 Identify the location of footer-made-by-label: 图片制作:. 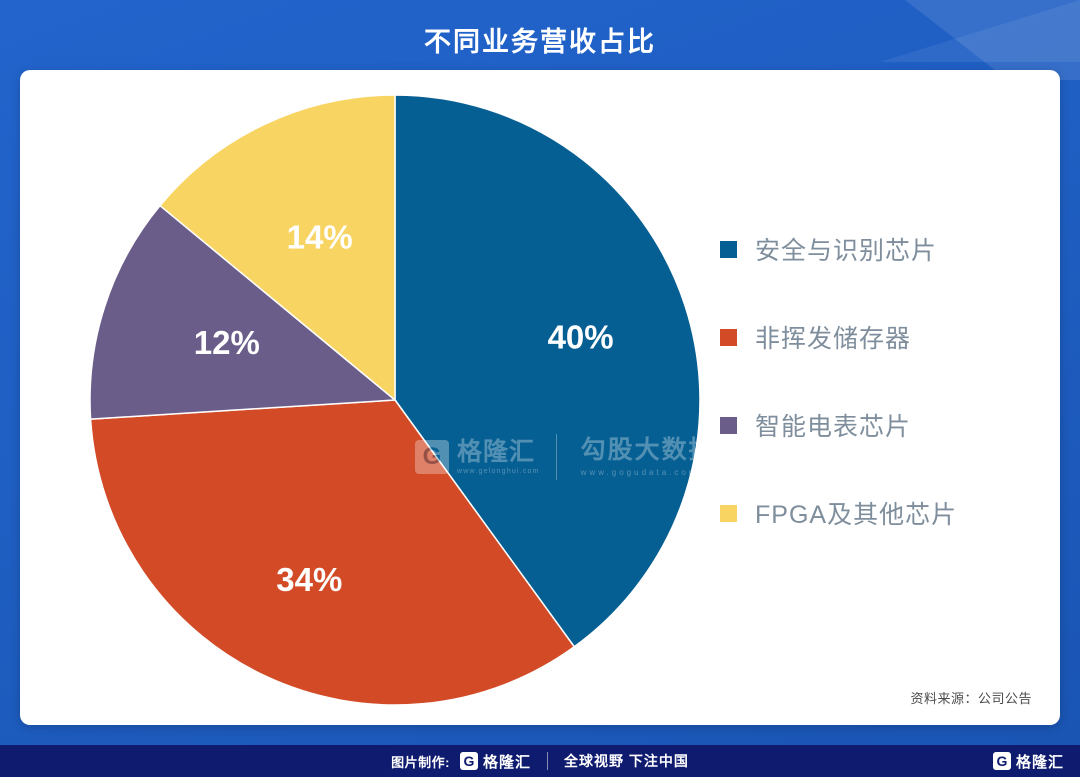
(420, 762).